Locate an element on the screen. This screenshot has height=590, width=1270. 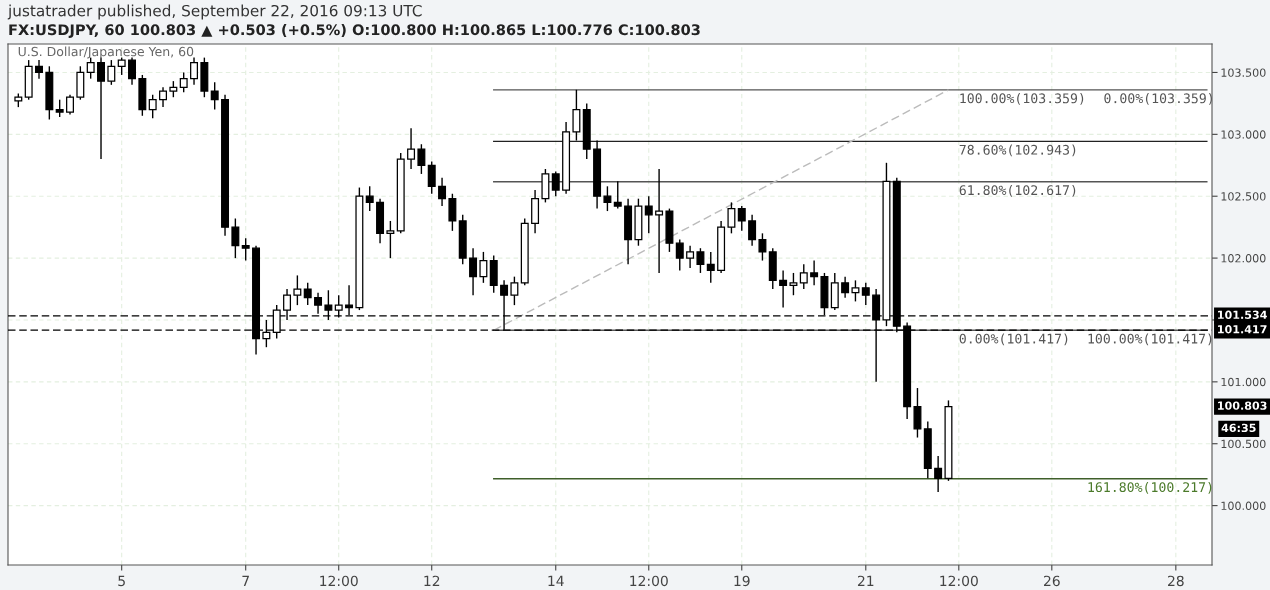
x-tick-label: 7 is located at coordinates (245, 580).